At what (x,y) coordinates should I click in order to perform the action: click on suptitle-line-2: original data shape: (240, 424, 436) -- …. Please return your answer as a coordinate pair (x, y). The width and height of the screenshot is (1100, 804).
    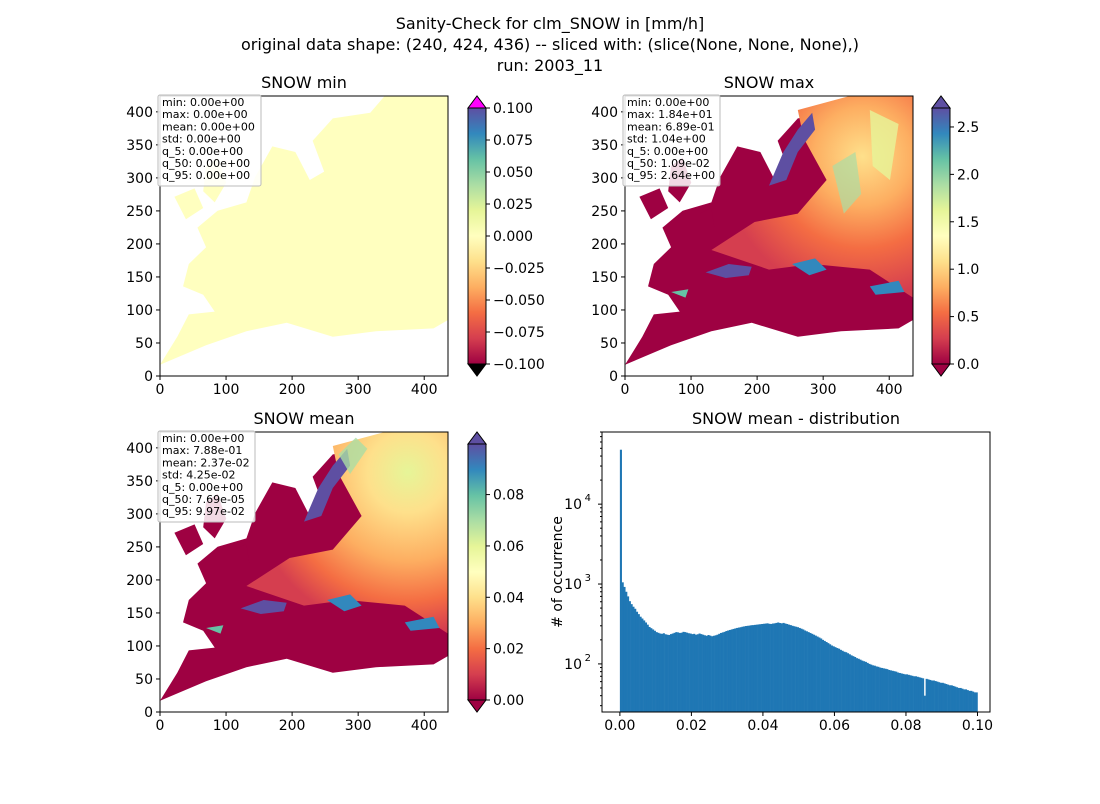
    Looking at the image, I should click on (550, 44).